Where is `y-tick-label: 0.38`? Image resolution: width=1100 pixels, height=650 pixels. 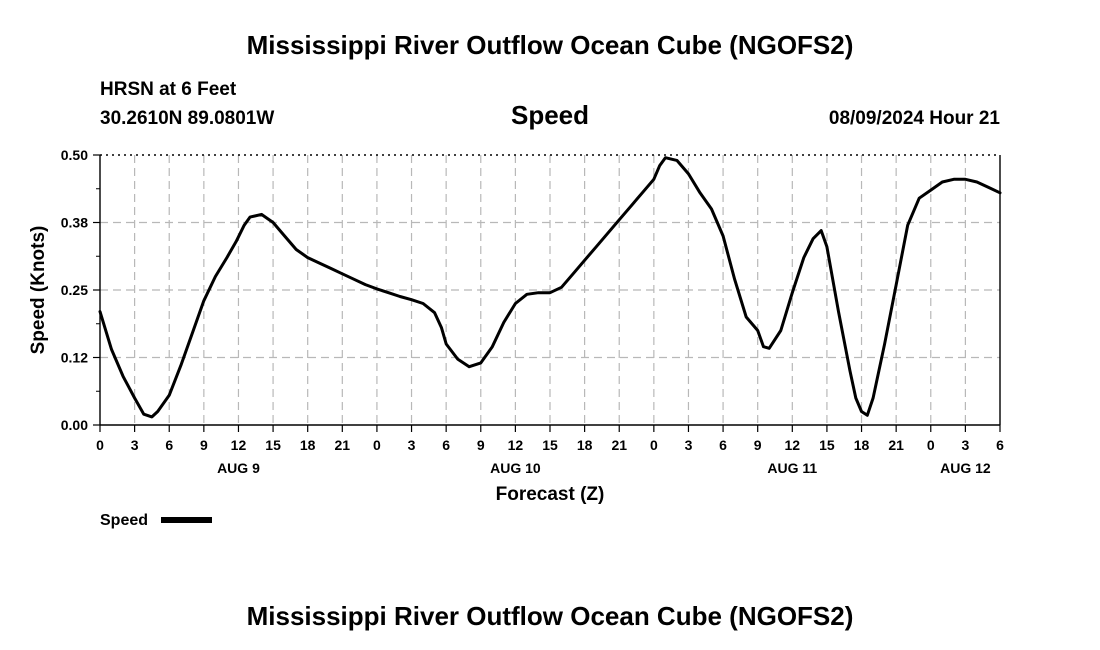 y-tick-label: 0.38 is located at coordinates (74, 223).